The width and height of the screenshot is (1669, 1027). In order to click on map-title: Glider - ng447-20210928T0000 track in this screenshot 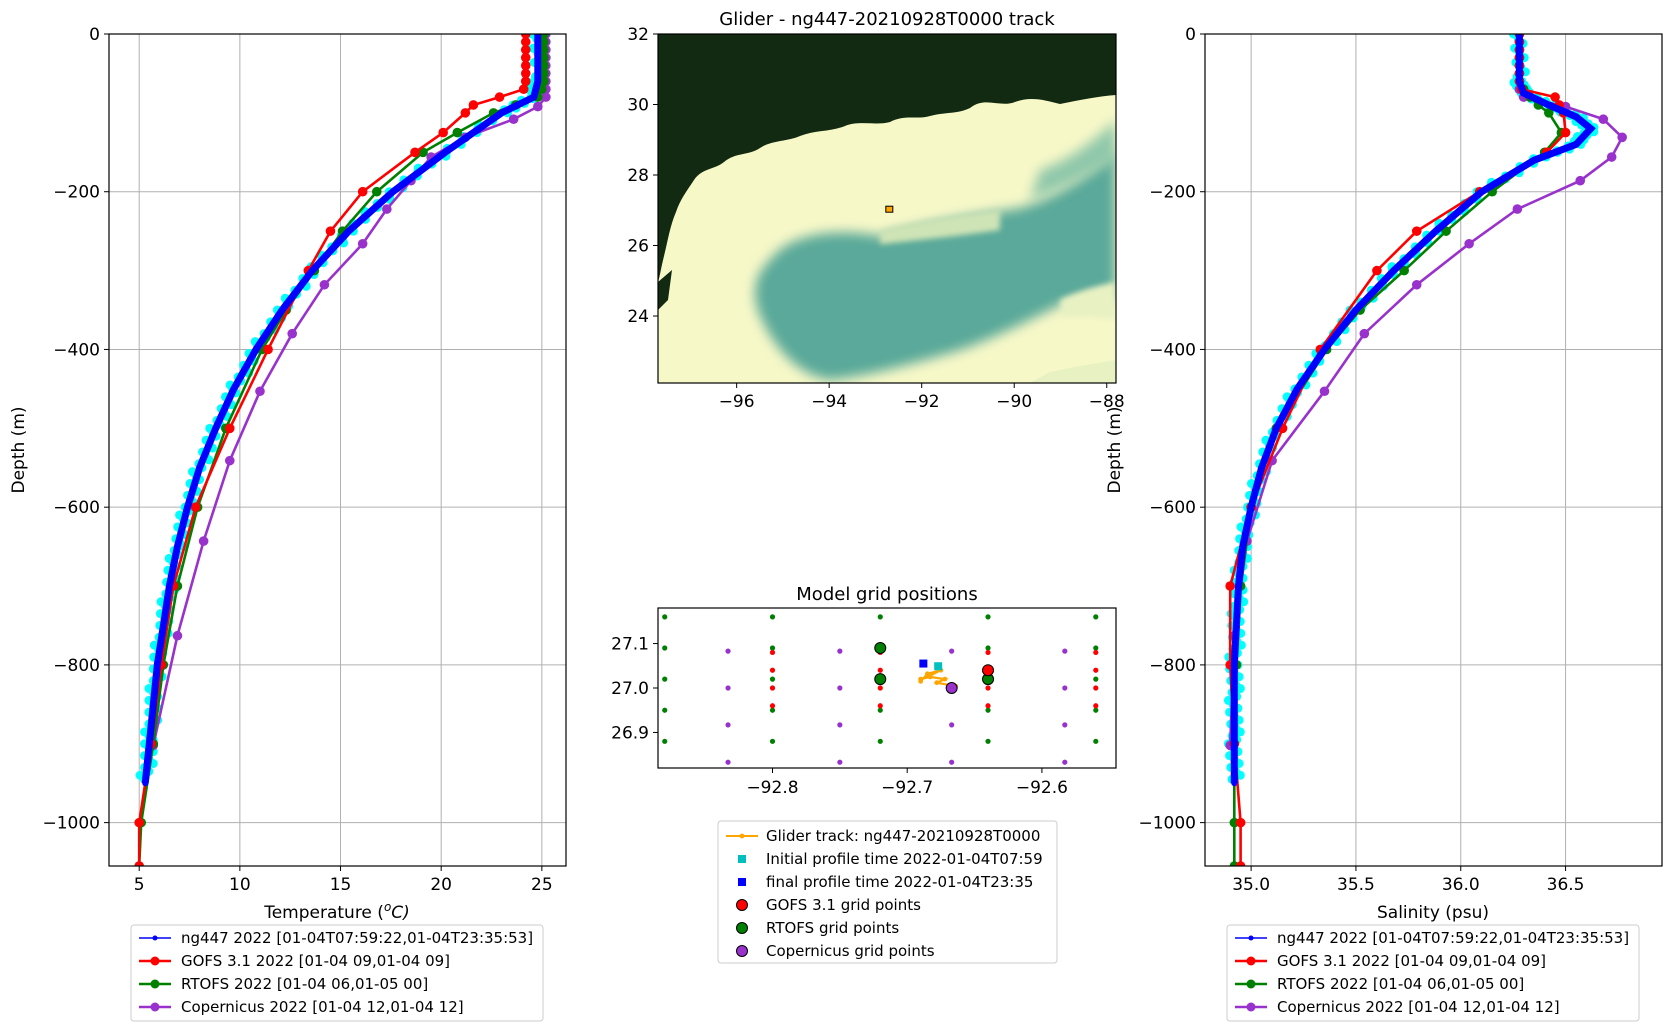, I will do `click(887, 19)`.